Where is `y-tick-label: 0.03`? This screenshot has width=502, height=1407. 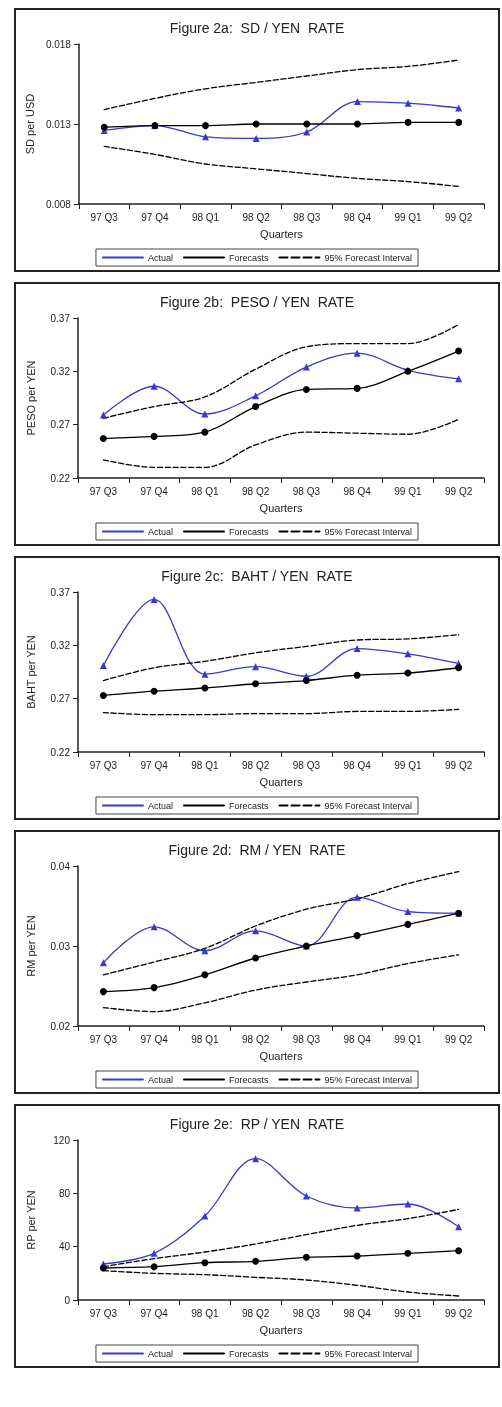 y-tick-label: 0.03 is located at coordinates (60, 946).